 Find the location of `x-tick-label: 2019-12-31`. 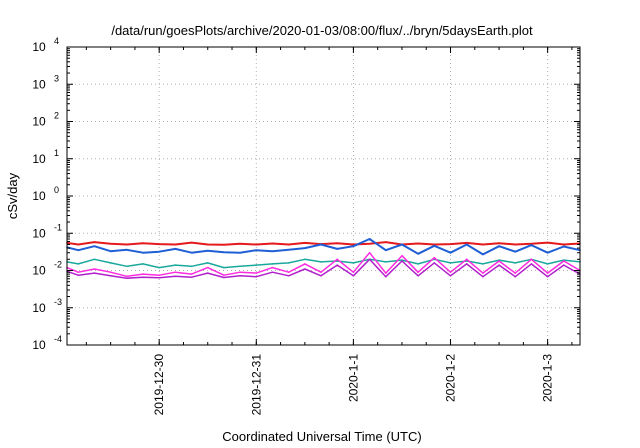

x-tick-label: 2019-12-31 is located at coordinates (256, 385).